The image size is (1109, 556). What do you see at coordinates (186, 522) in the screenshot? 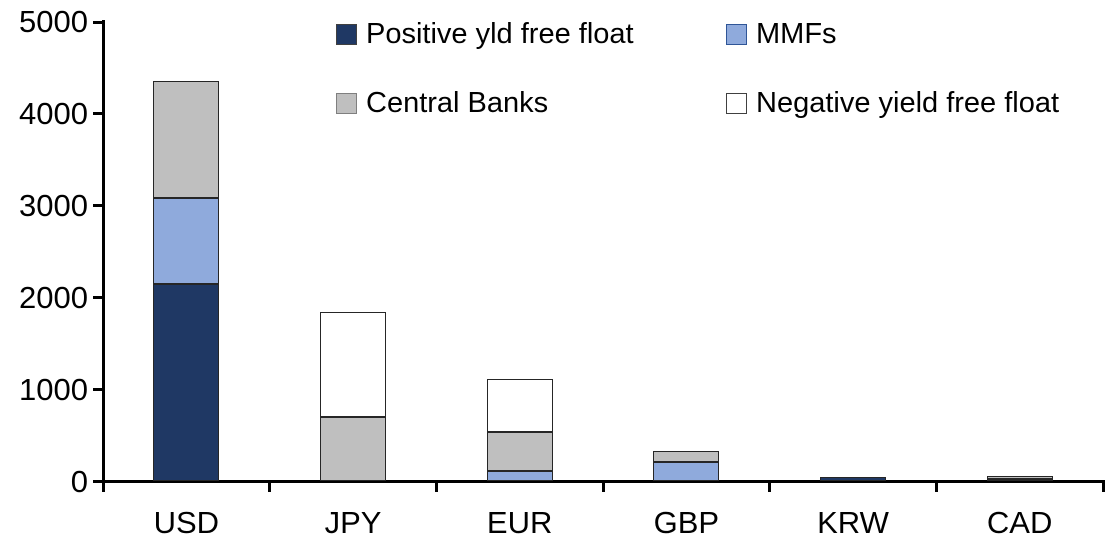
I see `x-label-usd: USD` at bounding box center [186, 522].